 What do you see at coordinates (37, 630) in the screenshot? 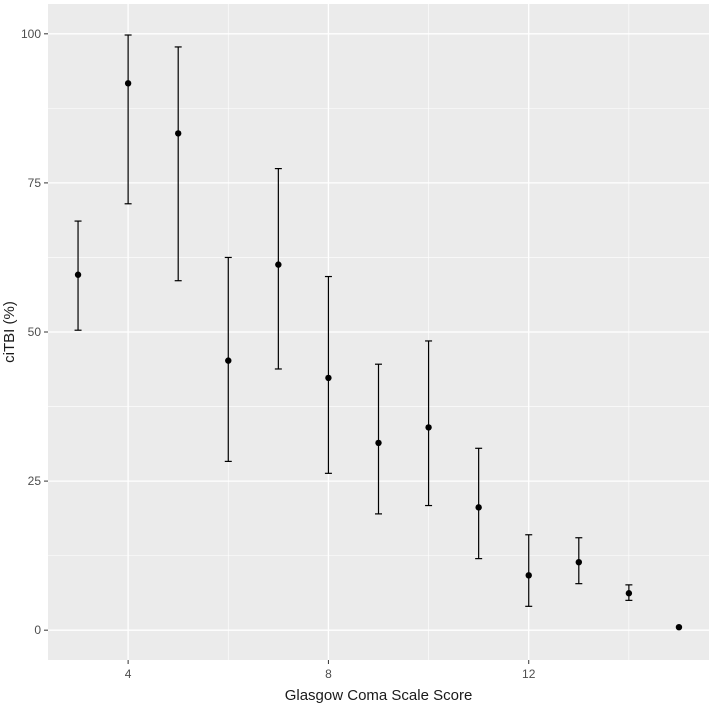
I see `y-tick-label: 0` at bounding box center [37, 630].